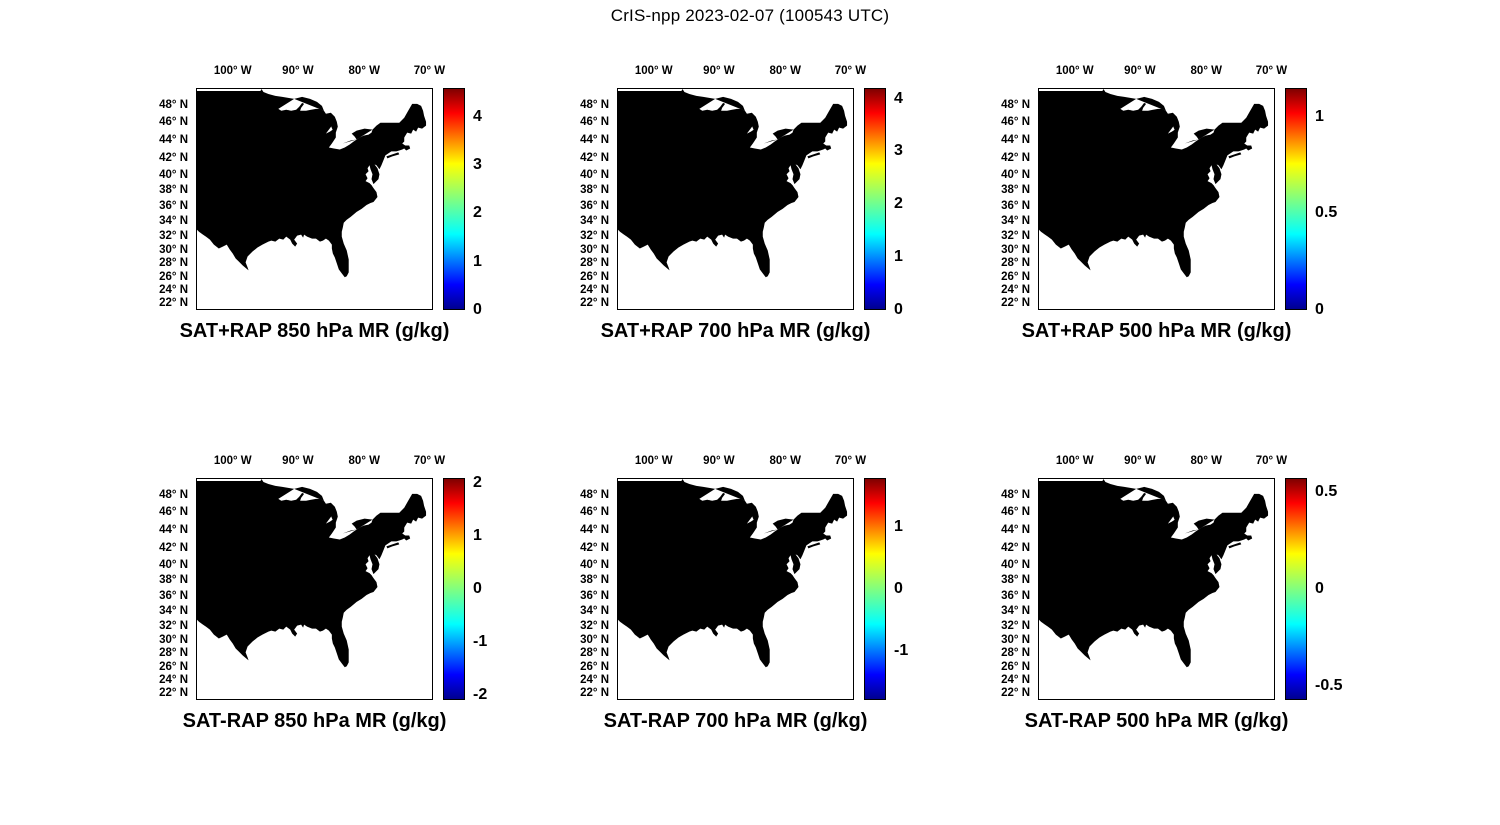 This screenshot has width=1500, height=825. I want to click on figure-title: CrIS-npp 2023-02-07 (100543 UTC), so click(750, 15).